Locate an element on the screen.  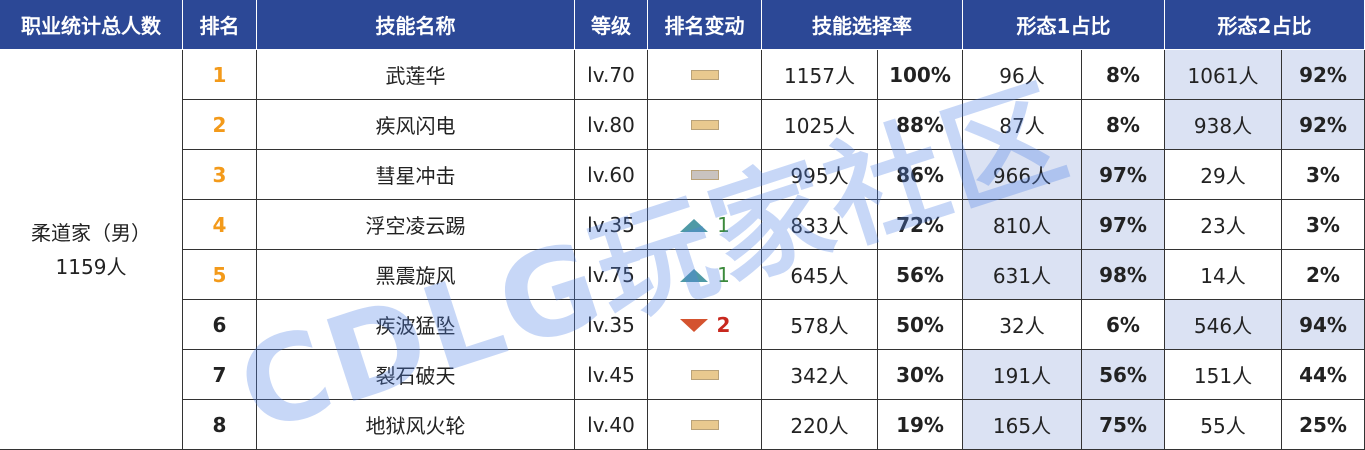
form1-count: 631人 is located at coordinates (1022, 275).